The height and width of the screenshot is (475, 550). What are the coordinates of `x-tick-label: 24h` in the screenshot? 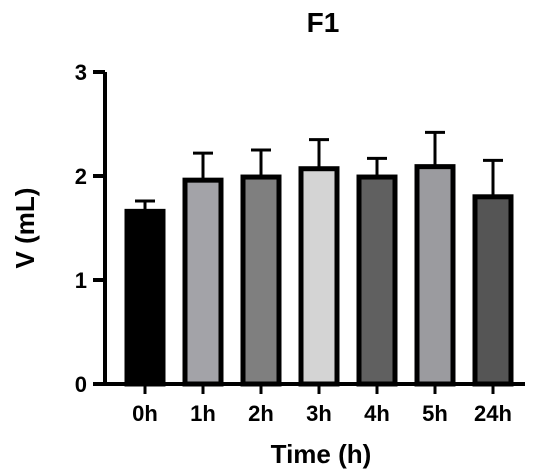 It's located at (493, 413).